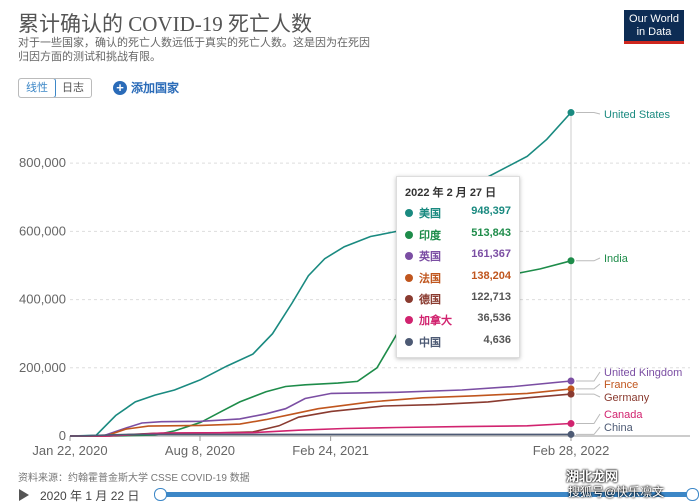 This screenshot has height=504, width=700. What do you see at coordinates (458, 256) in the screenshot?
I see `tooltip-row: 英国 161,367` at bounding box center [458, 256].